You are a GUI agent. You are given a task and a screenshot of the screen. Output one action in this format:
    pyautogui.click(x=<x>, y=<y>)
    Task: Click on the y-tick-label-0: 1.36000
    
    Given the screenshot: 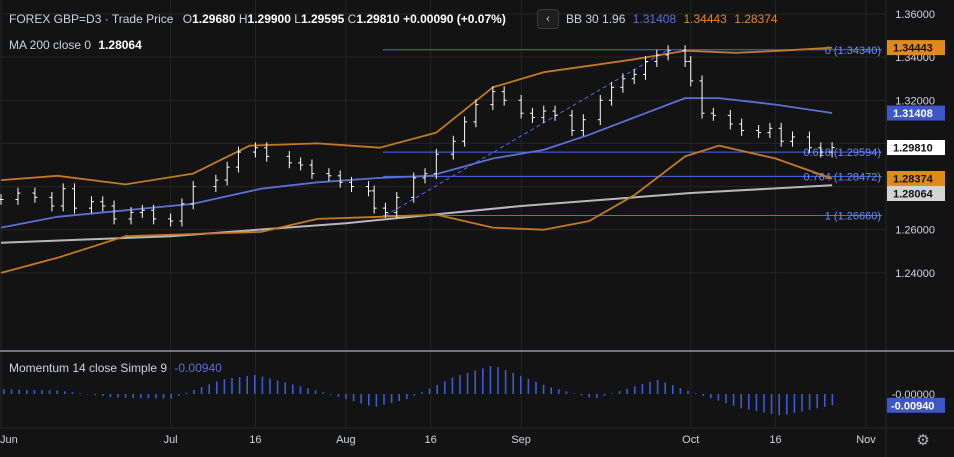 What is the action you would take?
    pyautogui.click(x=915, y=15)
    